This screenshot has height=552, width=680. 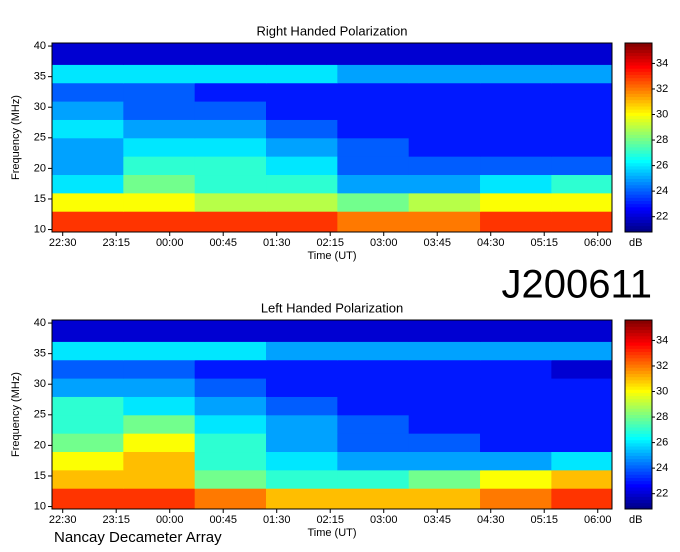 What do you see at coordinates (138, 537) in the screenshot?
I see `footer: Nancay Decameter Array` at bounding box center [138, 537].